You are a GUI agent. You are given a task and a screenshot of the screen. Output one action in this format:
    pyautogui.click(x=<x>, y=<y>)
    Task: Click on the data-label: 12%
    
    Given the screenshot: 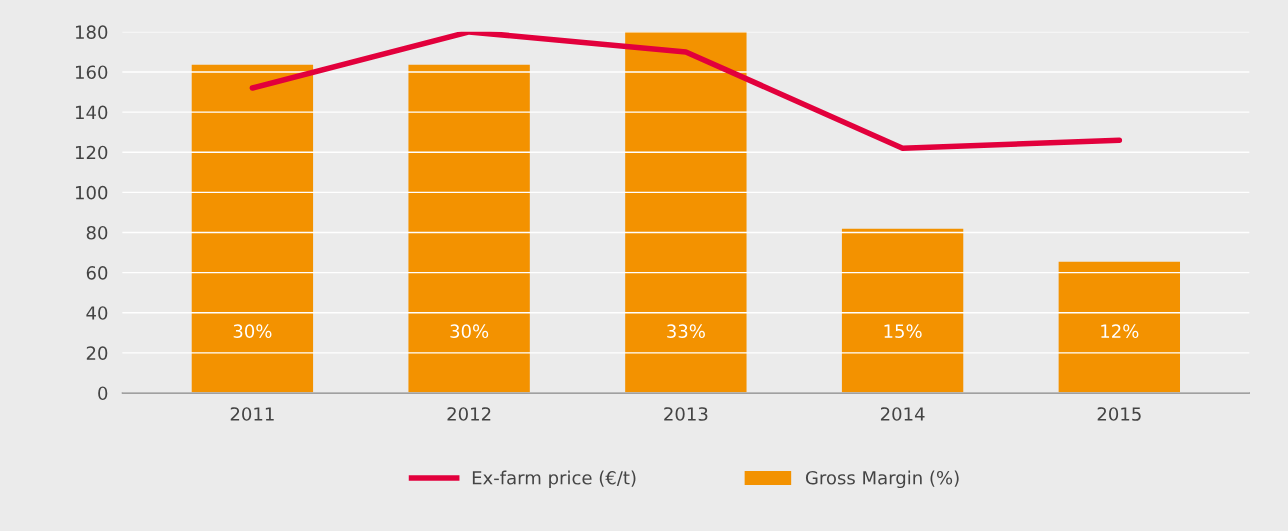 What is the action you would take?
    pyautogui.click(x=1120, y=331)
    